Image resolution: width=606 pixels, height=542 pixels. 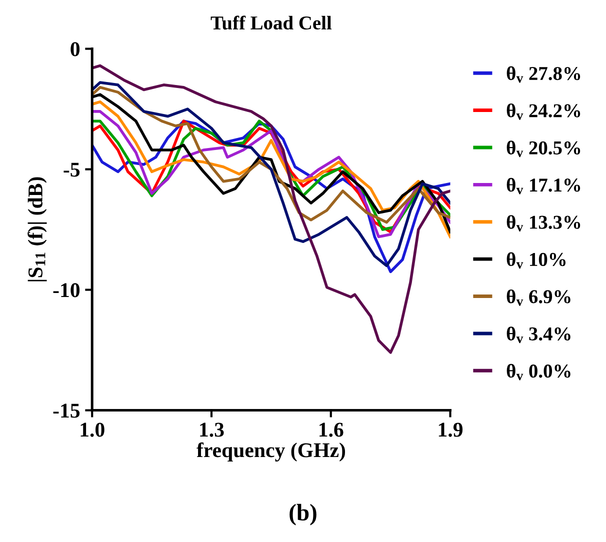 What do you see at coordinates (543, 223) in the screenshot?
I see `legend-label: θ$_{v}$ 13.3%` at bounding box center [543, 223].